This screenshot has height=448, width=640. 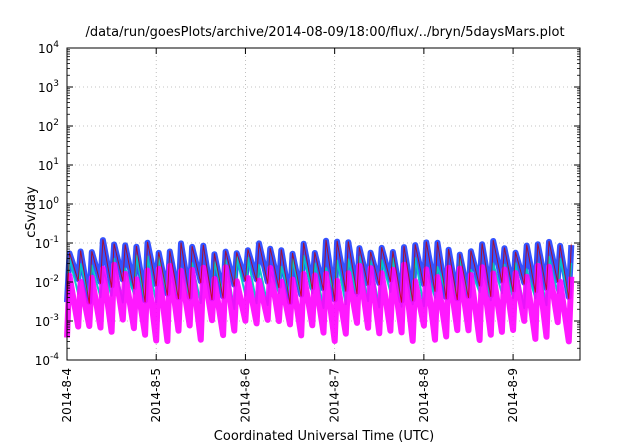 I want to click on y-tick-label: 10⁻³, so click(x=47, y=321).